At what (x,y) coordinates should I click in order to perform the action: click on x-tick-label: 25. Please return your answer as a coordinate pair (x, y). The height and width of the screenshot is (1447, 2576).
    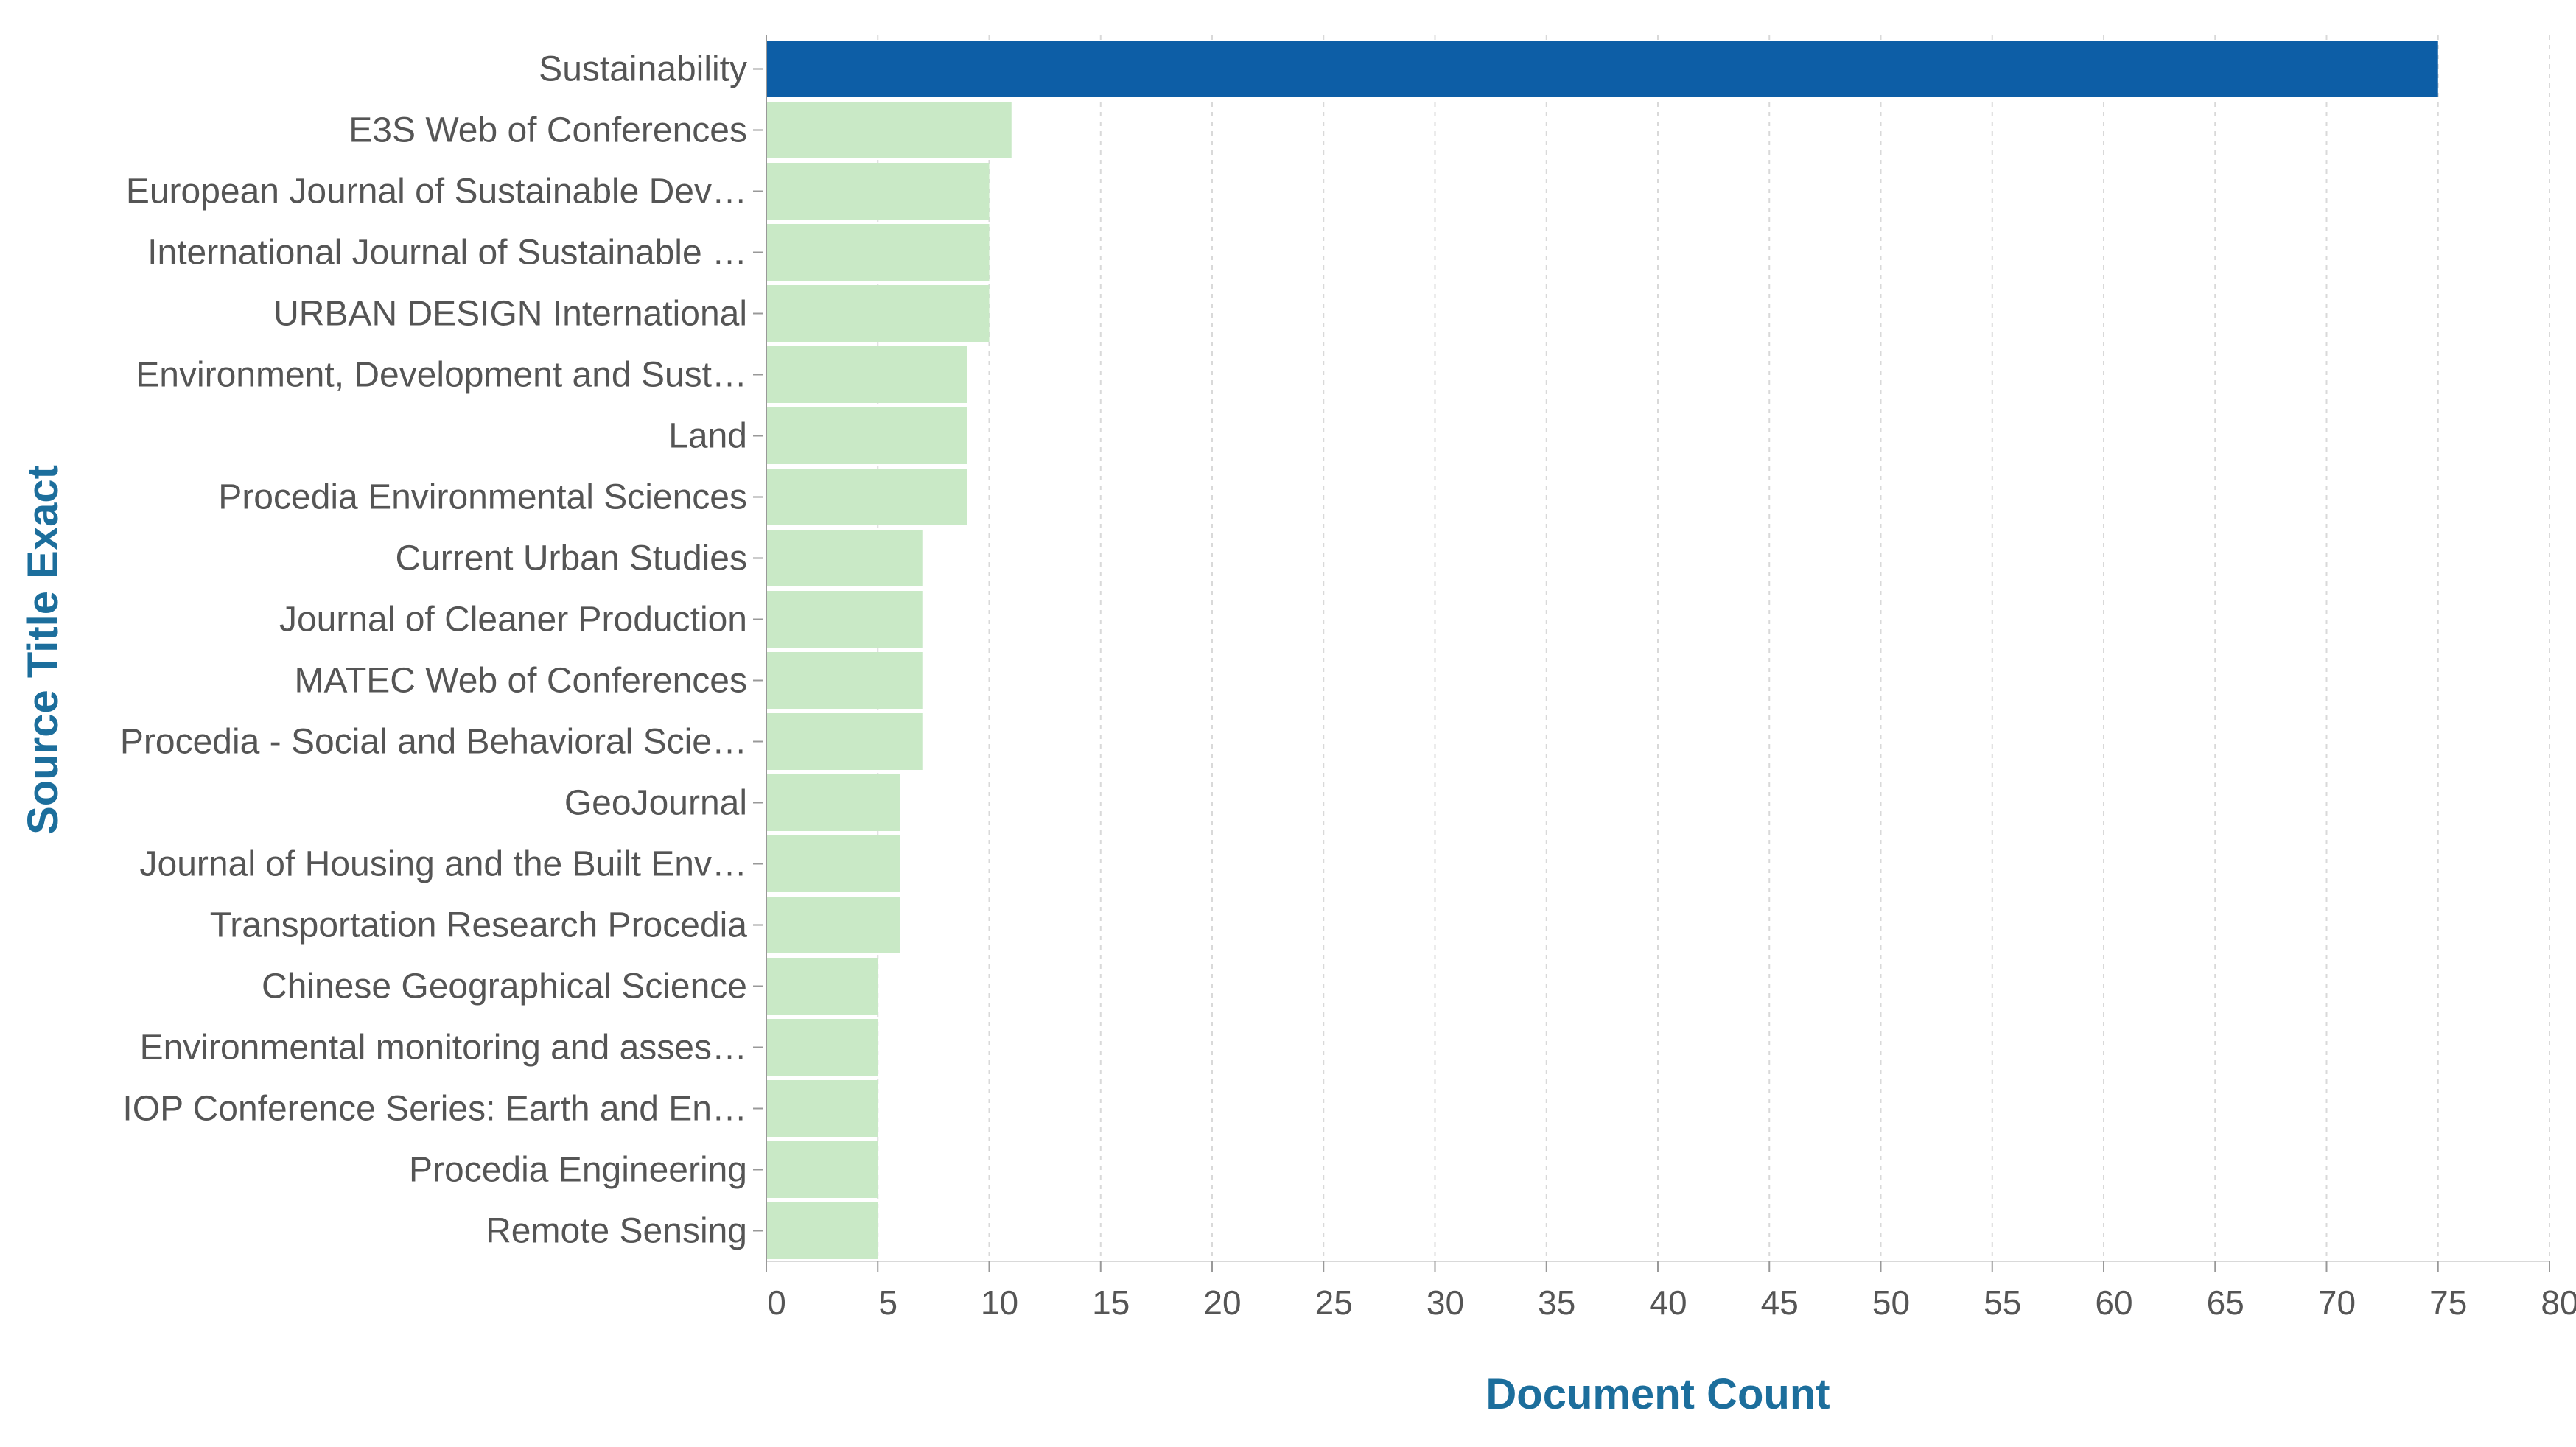
    Looking at the image, I should click on (1334, 1302).